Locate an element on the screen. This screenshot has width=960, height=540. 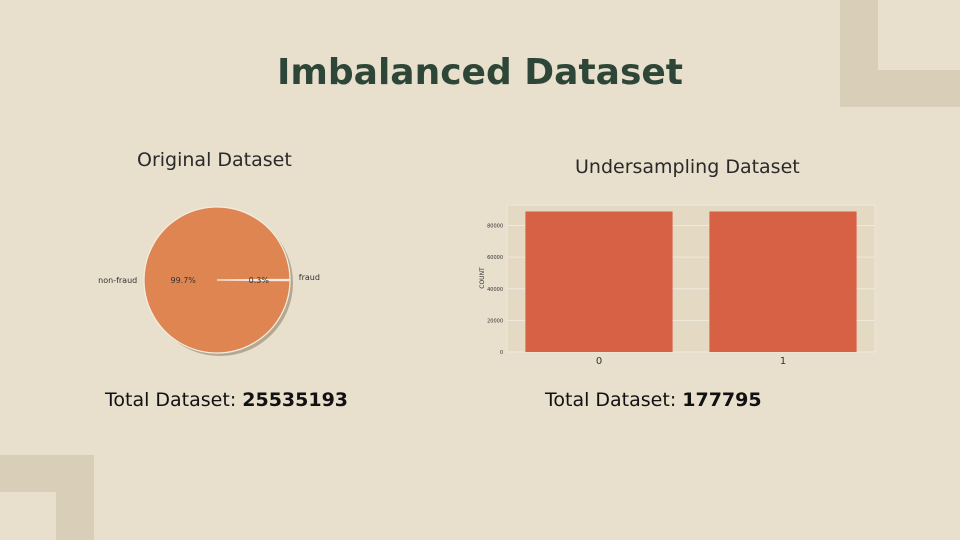
original-total-value: 25535193 is located at coordinates (295, 400).